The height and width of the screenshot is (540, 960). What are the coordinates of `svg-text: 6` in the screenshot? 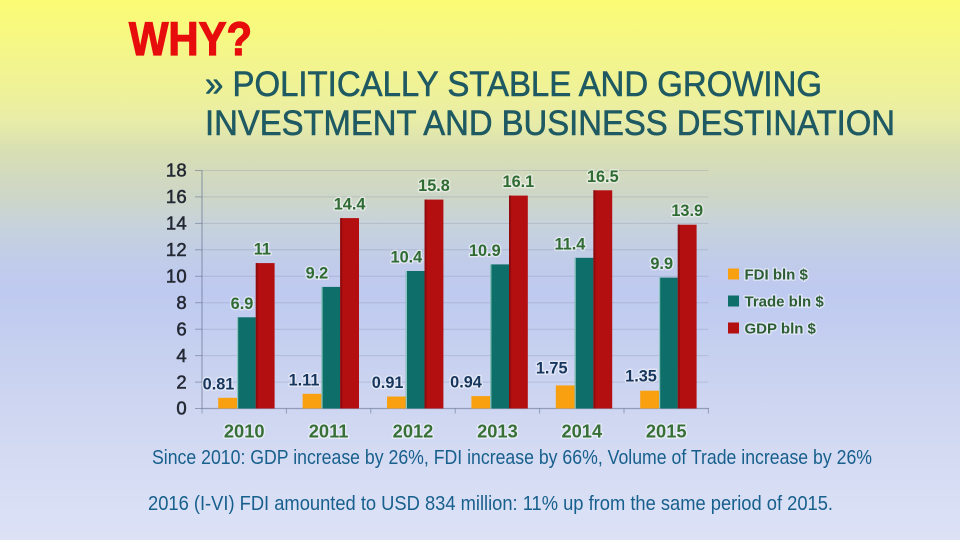 It's located at (181, 328).